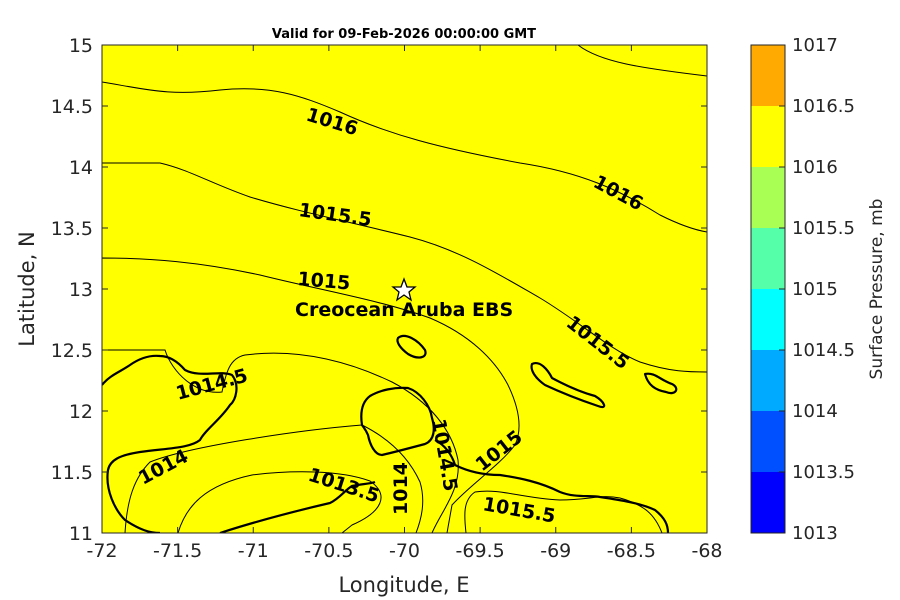  I want to click on x-tick-label: -70.5, so click(328, 551).